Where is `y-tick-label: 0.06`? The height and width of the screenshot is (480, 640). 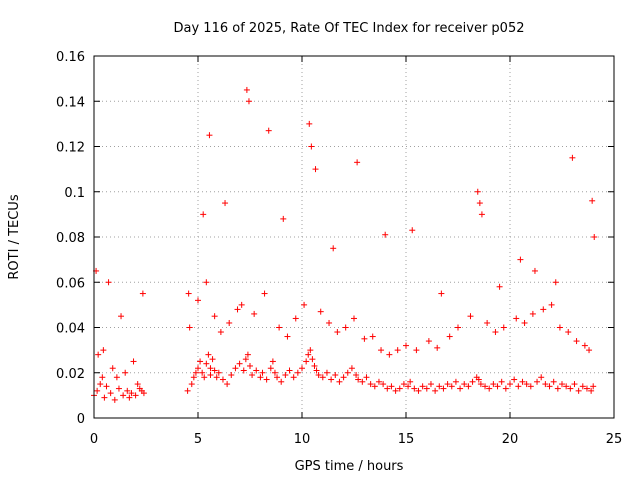
y-tick-label: 0.06 is located at coordinates (70, 283).